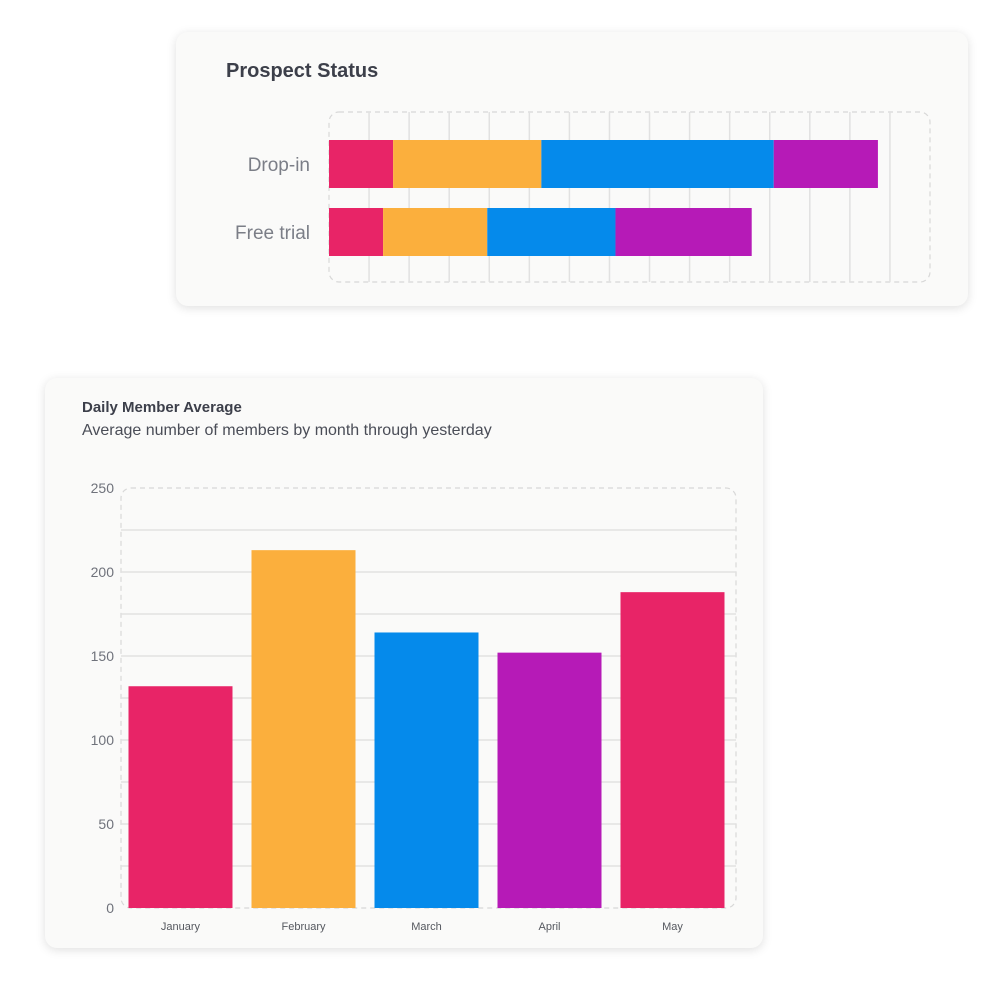  What do you see at coordinates (426, 770) in the screenshot?
I see `bar-march` at bounding box center [426, 770].